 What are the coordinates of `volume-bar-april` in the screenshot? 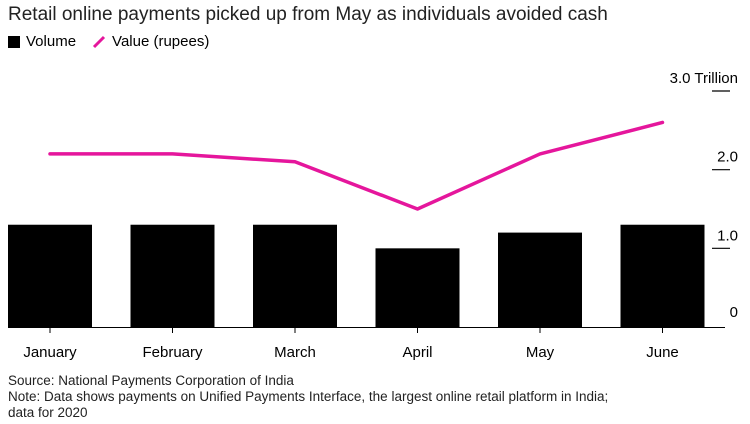 It's located at (417, 287).